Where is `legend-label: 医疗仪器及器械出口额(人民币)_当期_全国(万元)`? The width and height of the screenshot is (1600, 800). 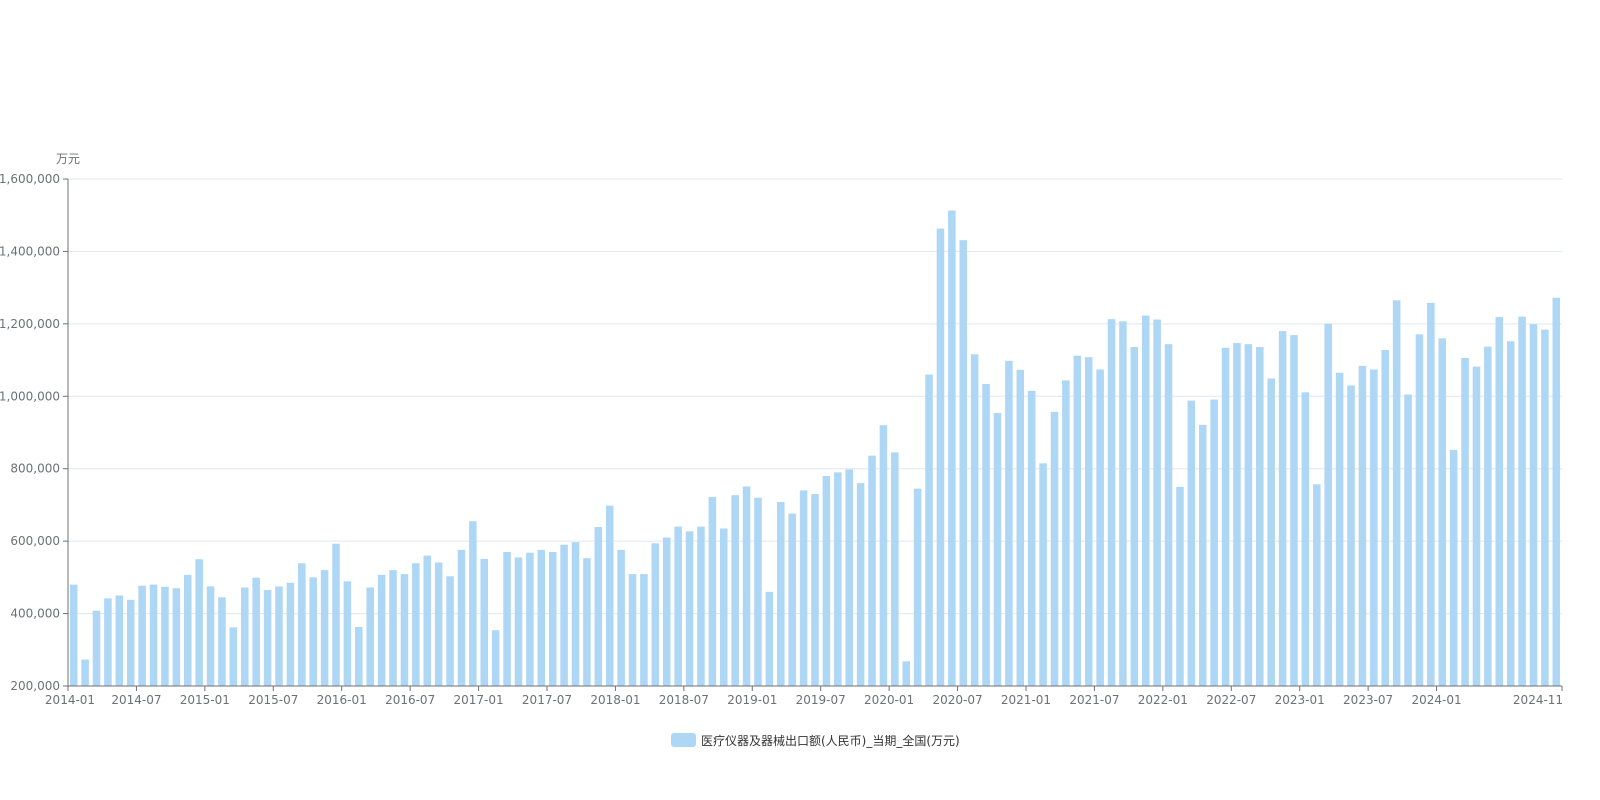
legend-label: 医疗仪器及器械出口额(人民币)_当期_全国(万元) is located at coordinates (830, 740).